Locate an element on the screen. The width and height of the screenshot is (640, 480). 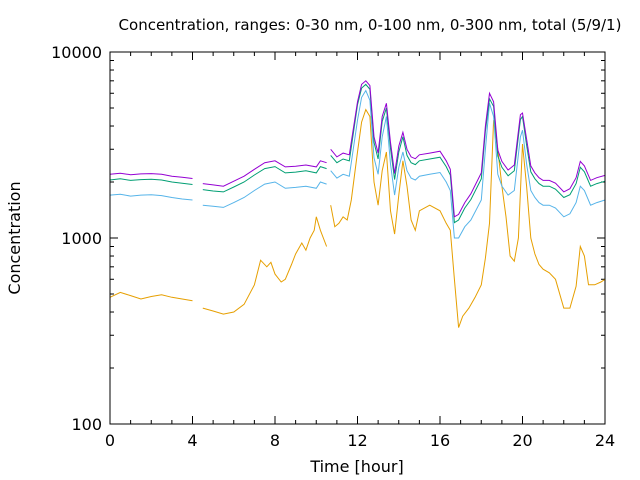
x-tick-label: 8 is located at coordinates (275, 440).